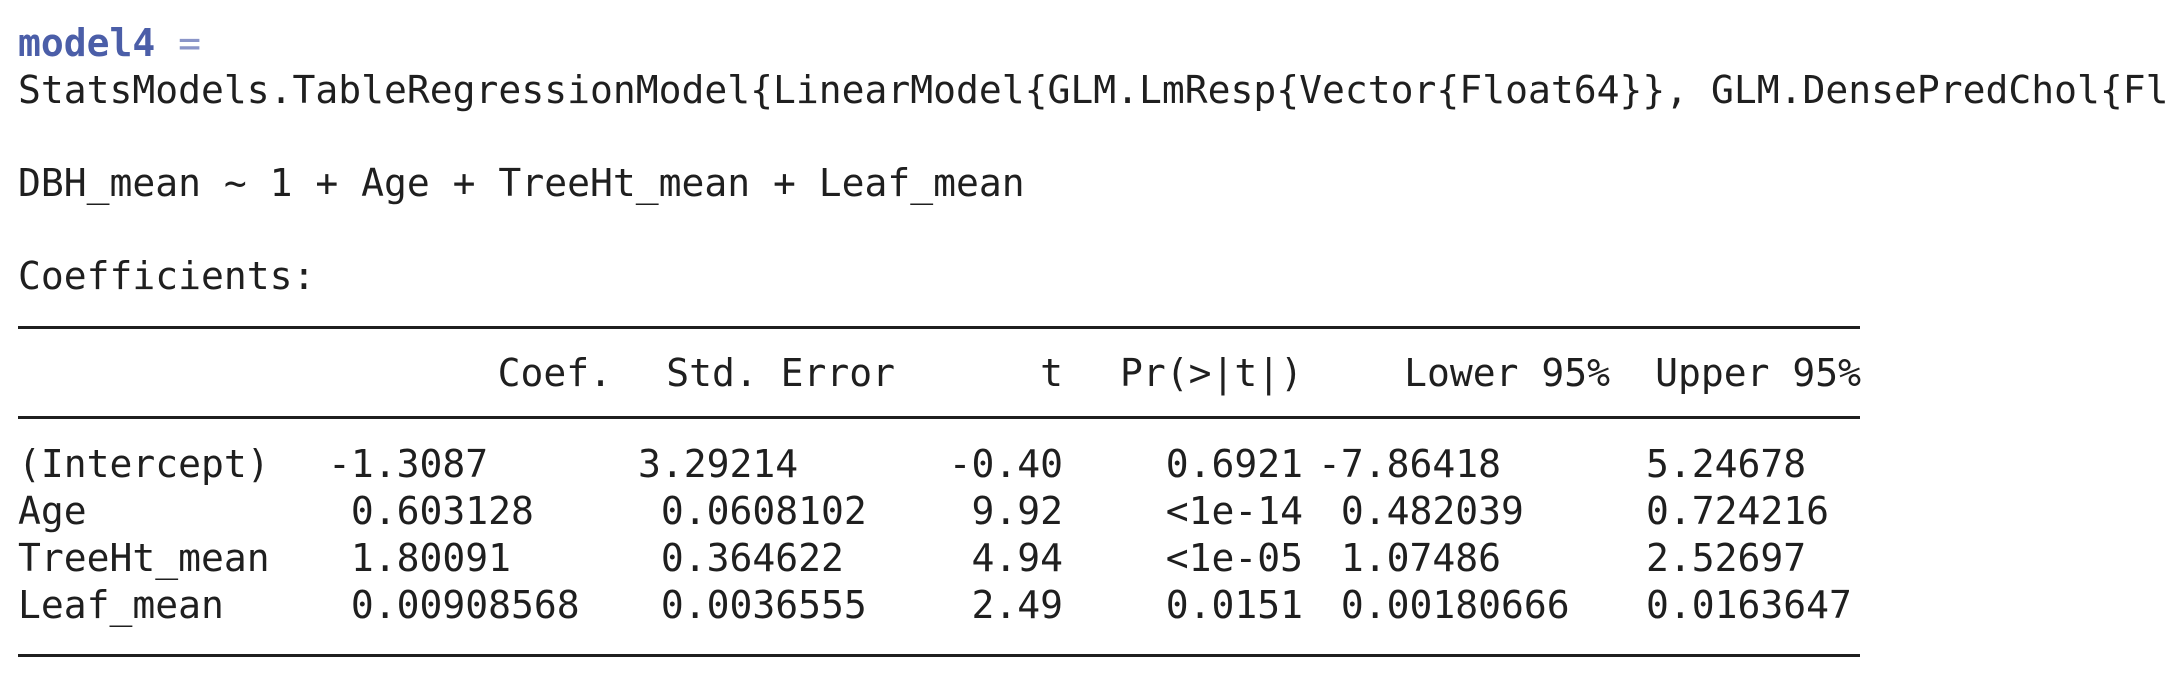 The image size is (2170, 678). I want to click on row-lower-95: 0.482039, so click(1421, 511).